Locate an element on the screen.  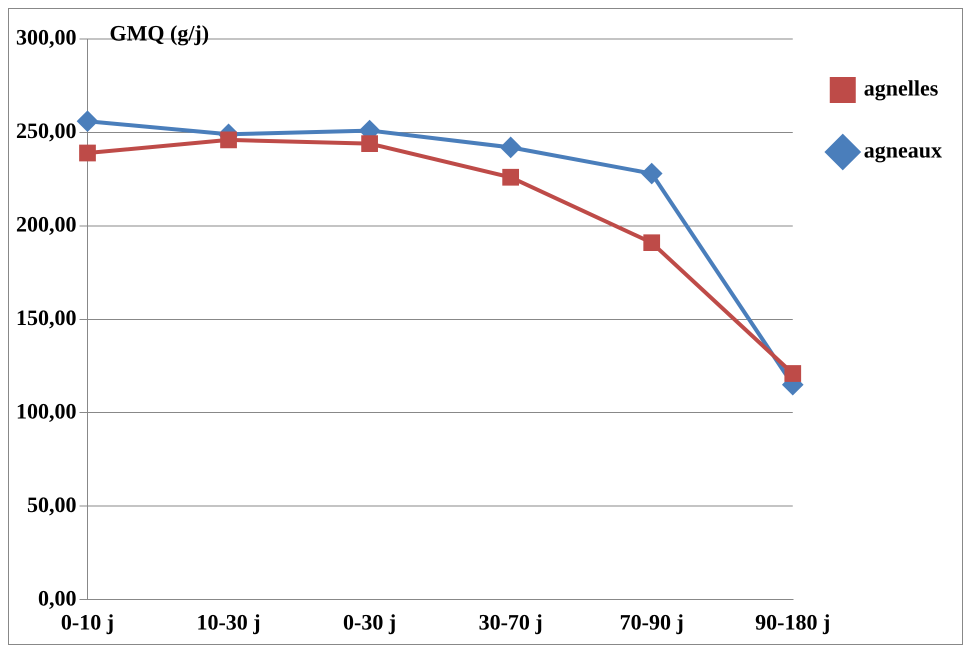
y-tick-label: 300,00 is located at coordinates (46, 37).